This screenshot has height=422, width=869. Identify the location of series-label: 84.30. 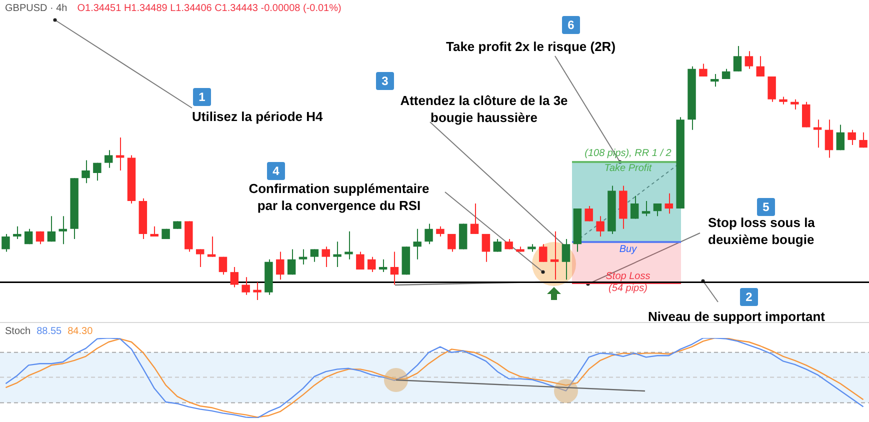
(80, 331).